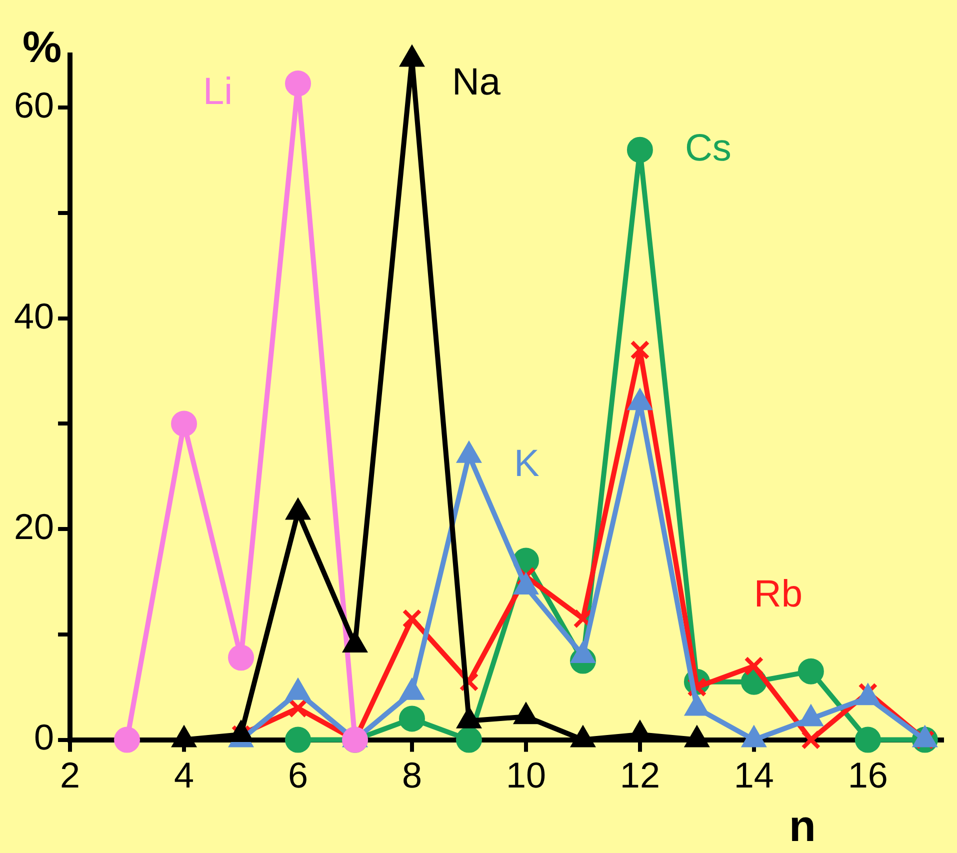 Image resolution: width=957 pixels, height=853 pixels. Describe the element at coordinates (42, 47) in the screenshot. I see `y-axis-title: %` at that location.